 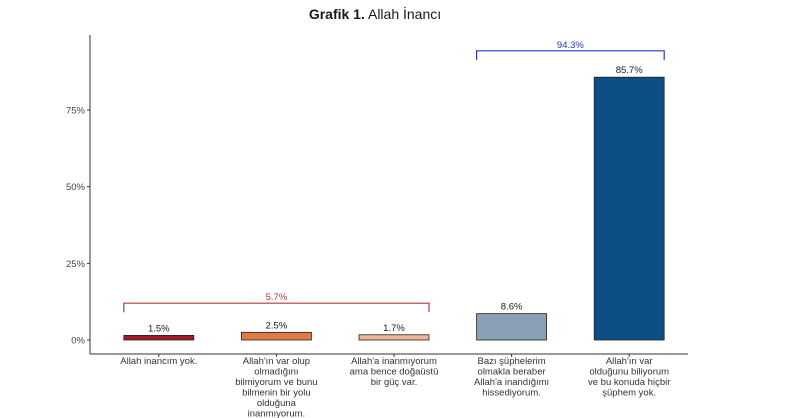 I want to click on data-label: 1.5%, so click(x=159, y=328).